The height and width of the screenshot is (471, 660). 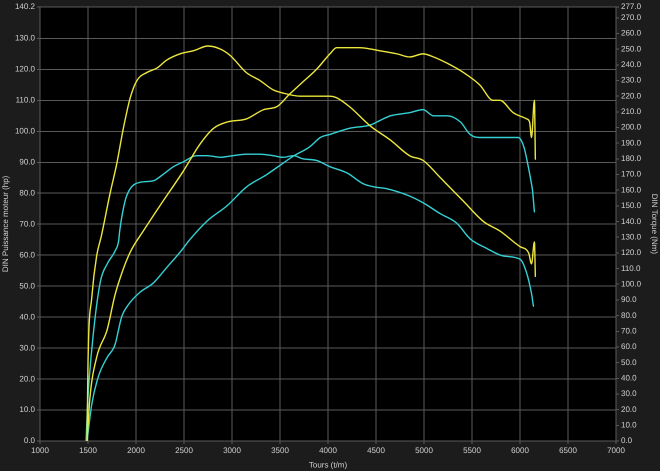 I want to click on y2-tick-label: 70.0, so click(x=629, y=331).